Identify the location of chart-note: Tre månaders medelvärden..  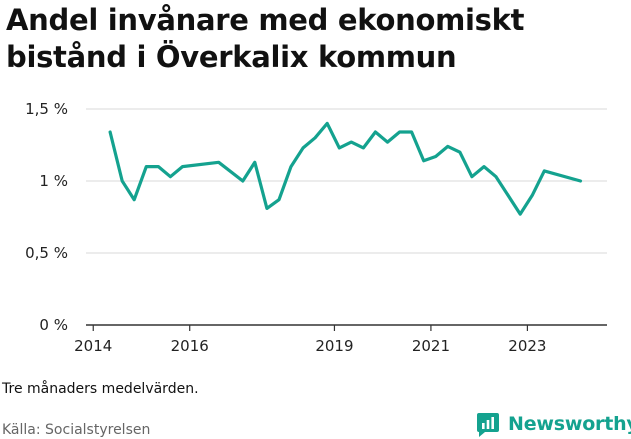
(100, 389).